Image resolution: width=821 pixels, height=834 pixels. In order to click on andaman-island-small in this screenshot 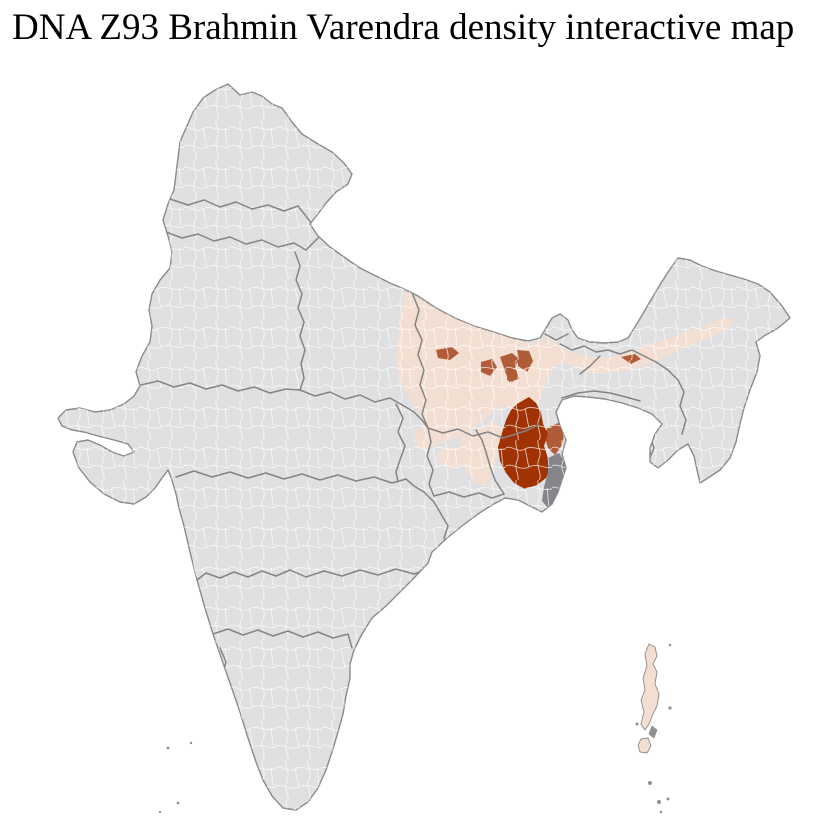, I will do `click(644, 745)`.